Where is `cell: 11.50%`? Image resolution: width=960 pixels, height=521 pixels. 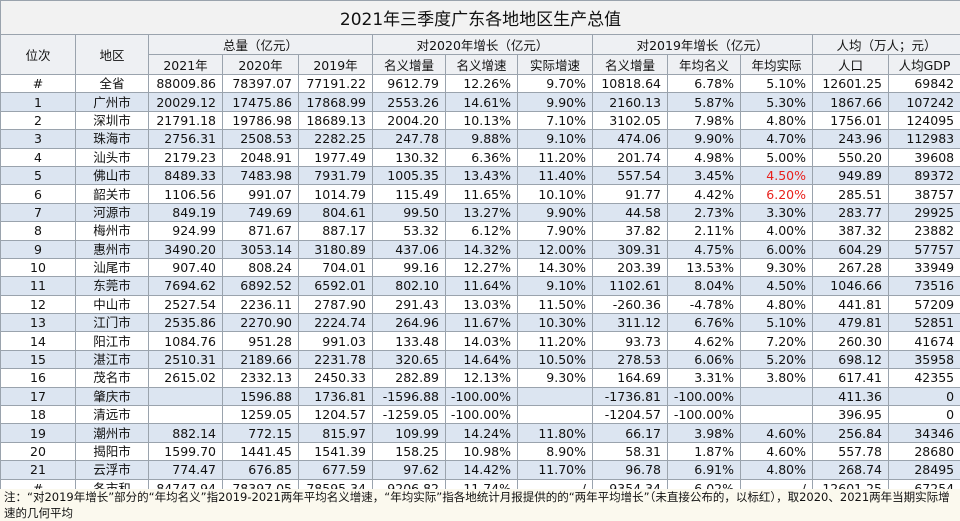
cell: 11.50% is located at coordinates (555, 304).